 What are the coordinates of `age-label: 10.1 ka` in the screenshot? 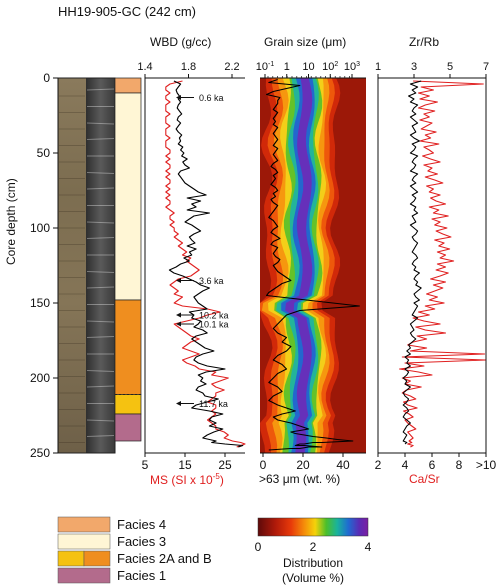 It's located at (214, 325).